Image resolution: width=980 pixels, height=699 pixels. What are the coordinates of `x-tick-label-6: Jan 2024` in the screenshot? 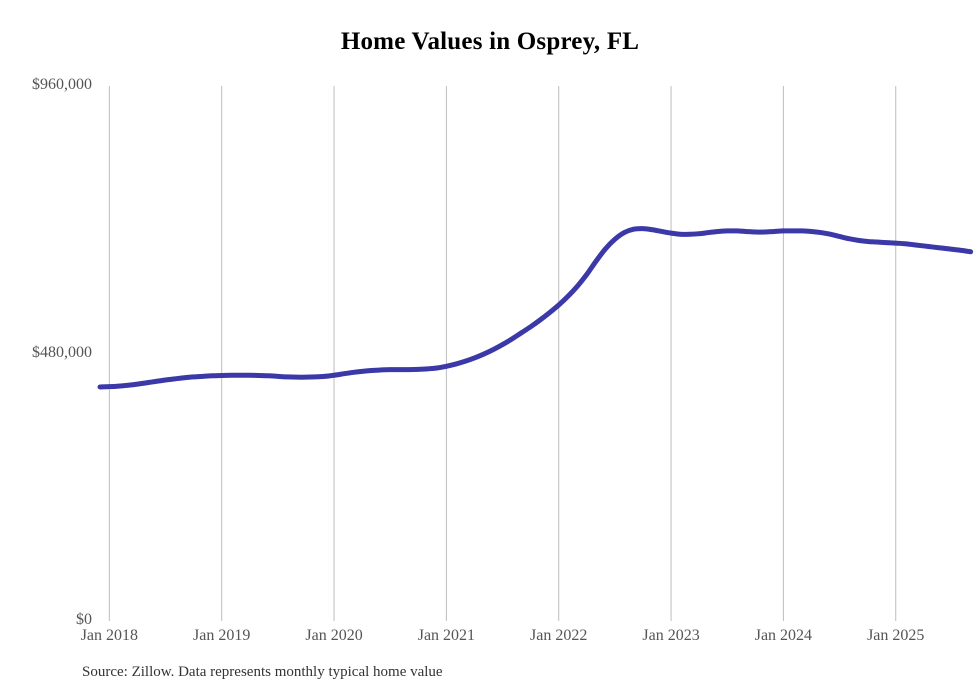 It's located at (783, 635).